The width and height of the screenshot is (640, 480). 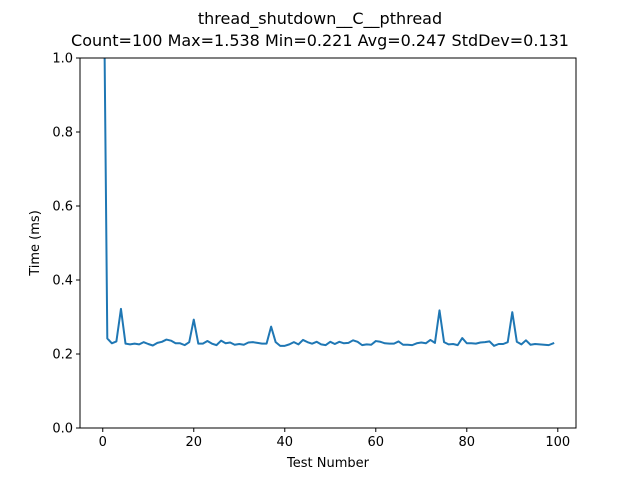 What do you see at coordinates (467, 442) in the screenshot?
I see `x-tick-label: 80` at bounding box center [467, 442].